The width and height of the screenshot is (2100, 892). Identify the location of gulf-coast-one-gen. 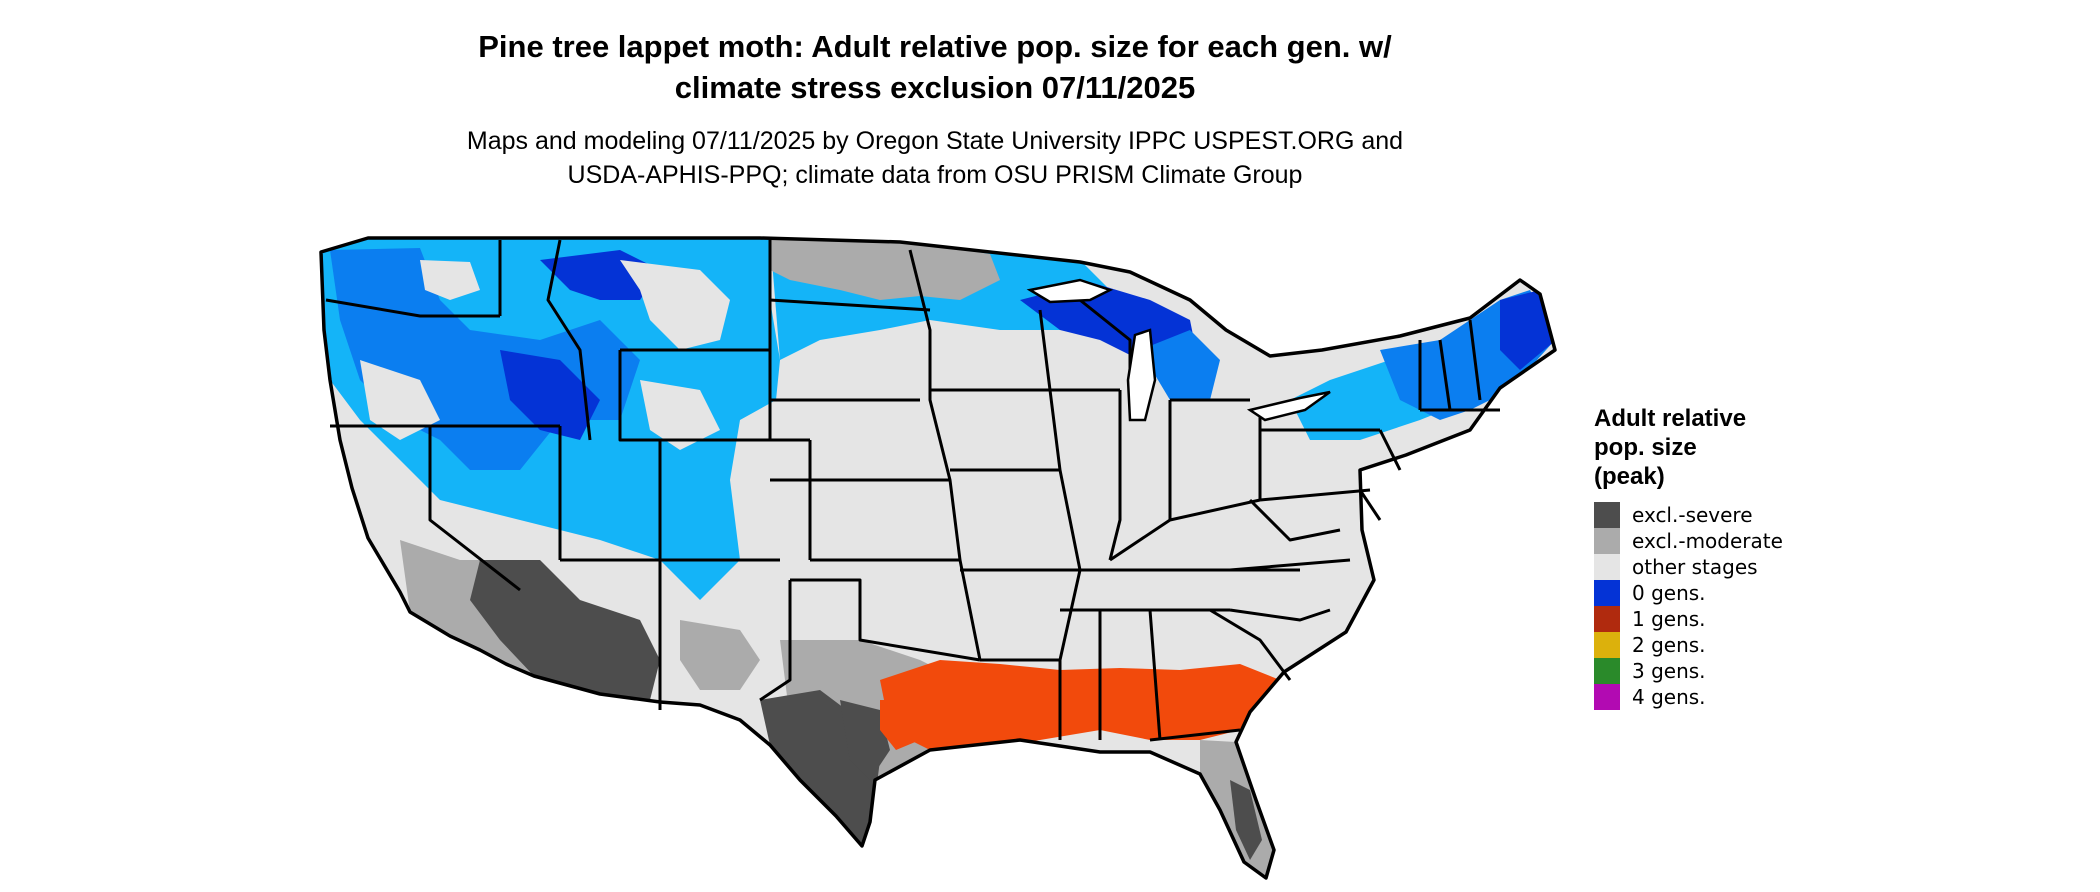
(1080, 705).